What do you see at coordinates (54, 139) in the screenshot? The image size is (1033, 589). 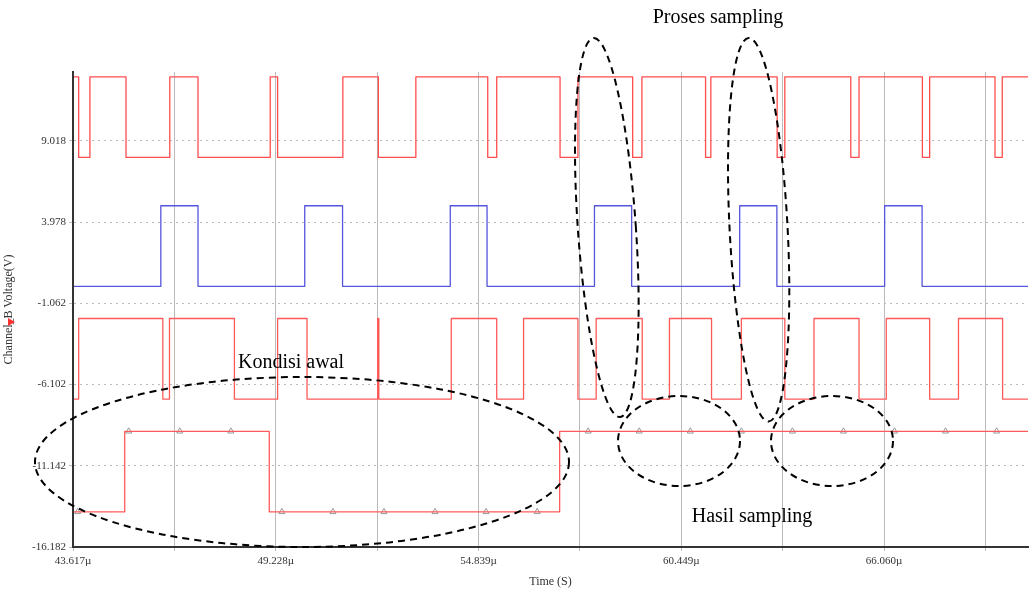 I see `y-tick-label: 9.018` at bounding box center [54, 139].